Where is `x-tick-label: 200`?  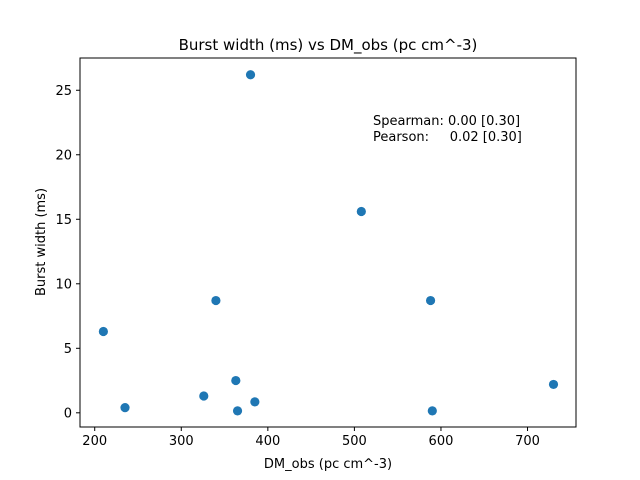
x-tick-label: 200 is located at coordinates (94, 441).